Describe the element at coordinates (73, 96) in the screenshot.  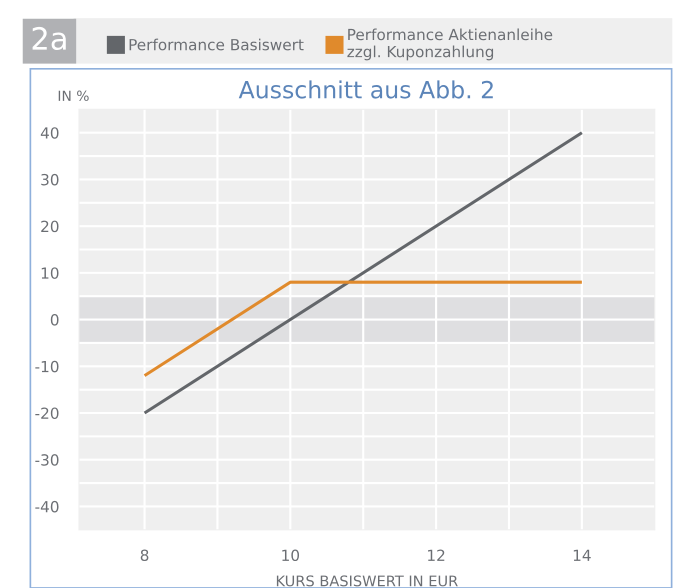
I see `y-axis-title: IN %` at that location.